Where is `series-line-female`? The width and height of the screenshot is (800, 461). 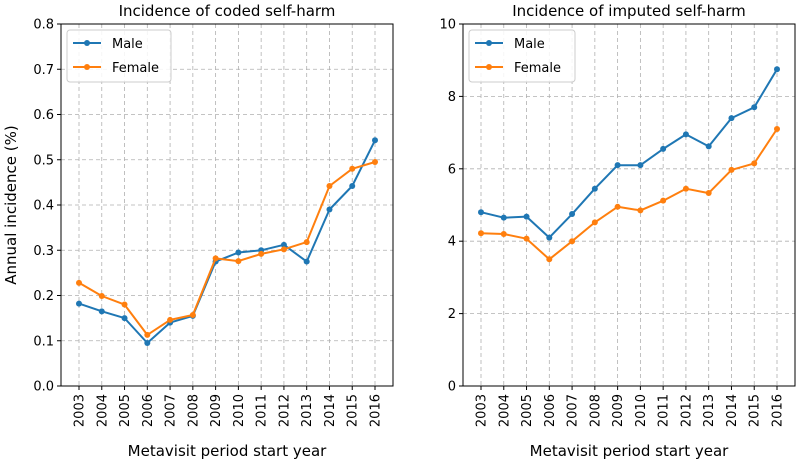 series-line-female is located at coordinates (227, 248).